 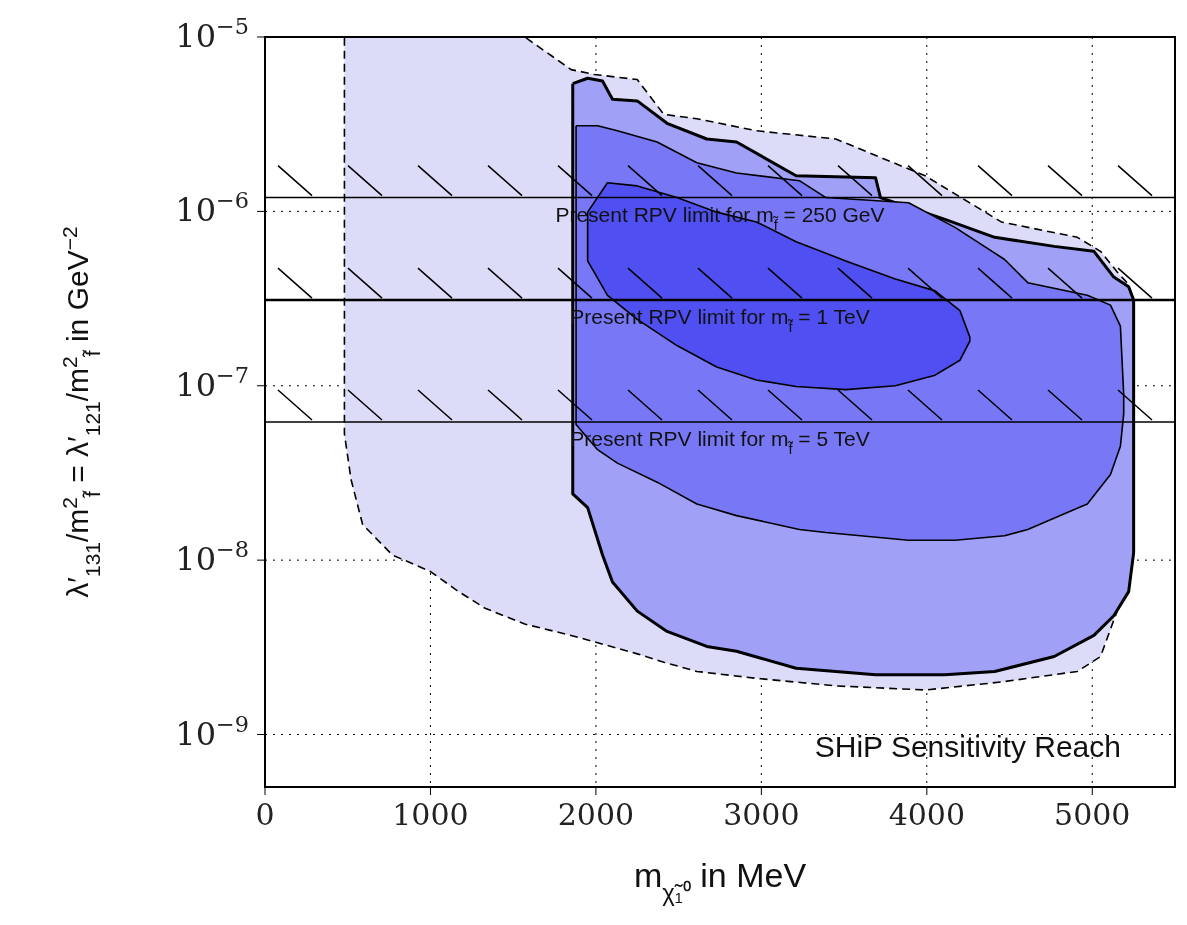 What do you see at coordinates (926, 814) in the screenshot?
I see `x-tick-label: 4000` at bounding box center [926, 814].